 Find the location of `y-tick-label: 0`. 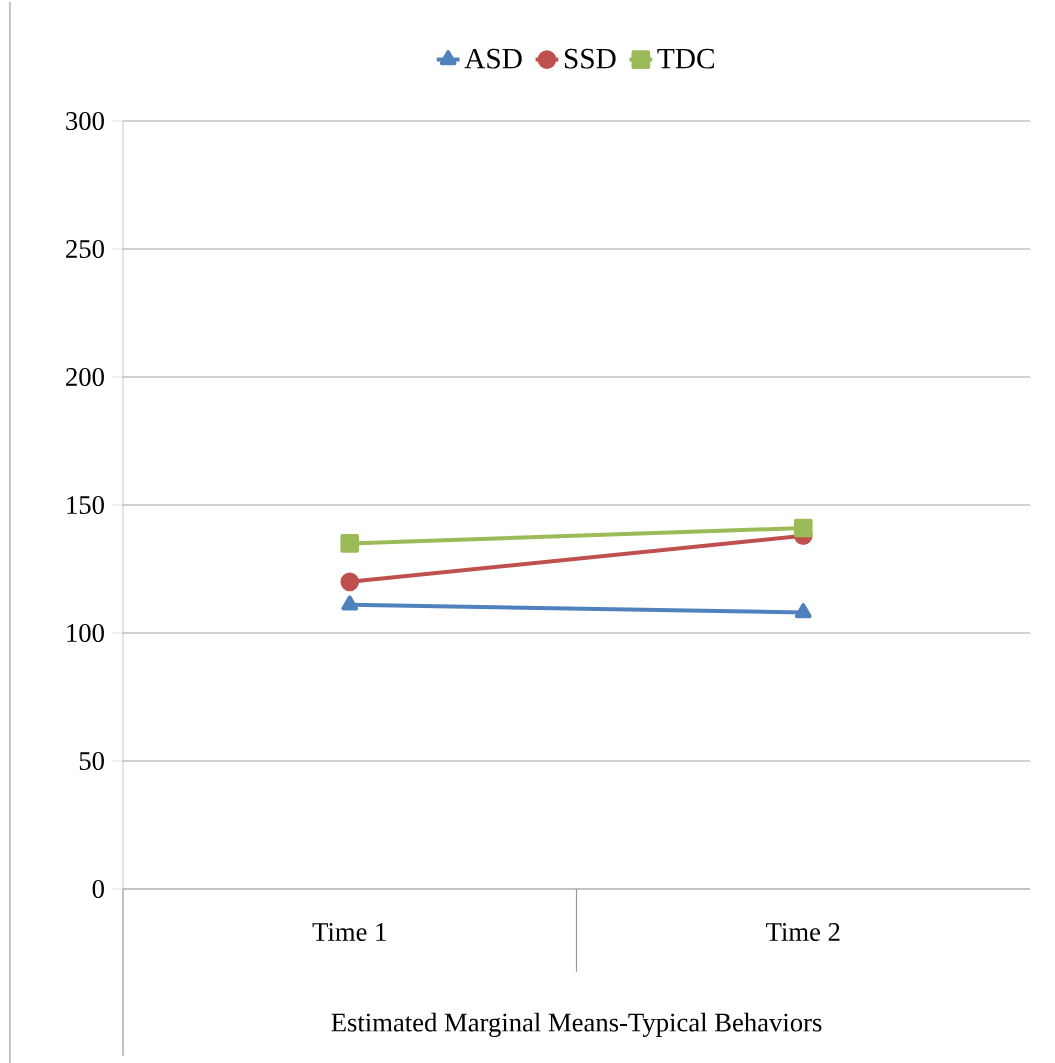

y-tick-label: 0 is located at coordinates (98, 889).